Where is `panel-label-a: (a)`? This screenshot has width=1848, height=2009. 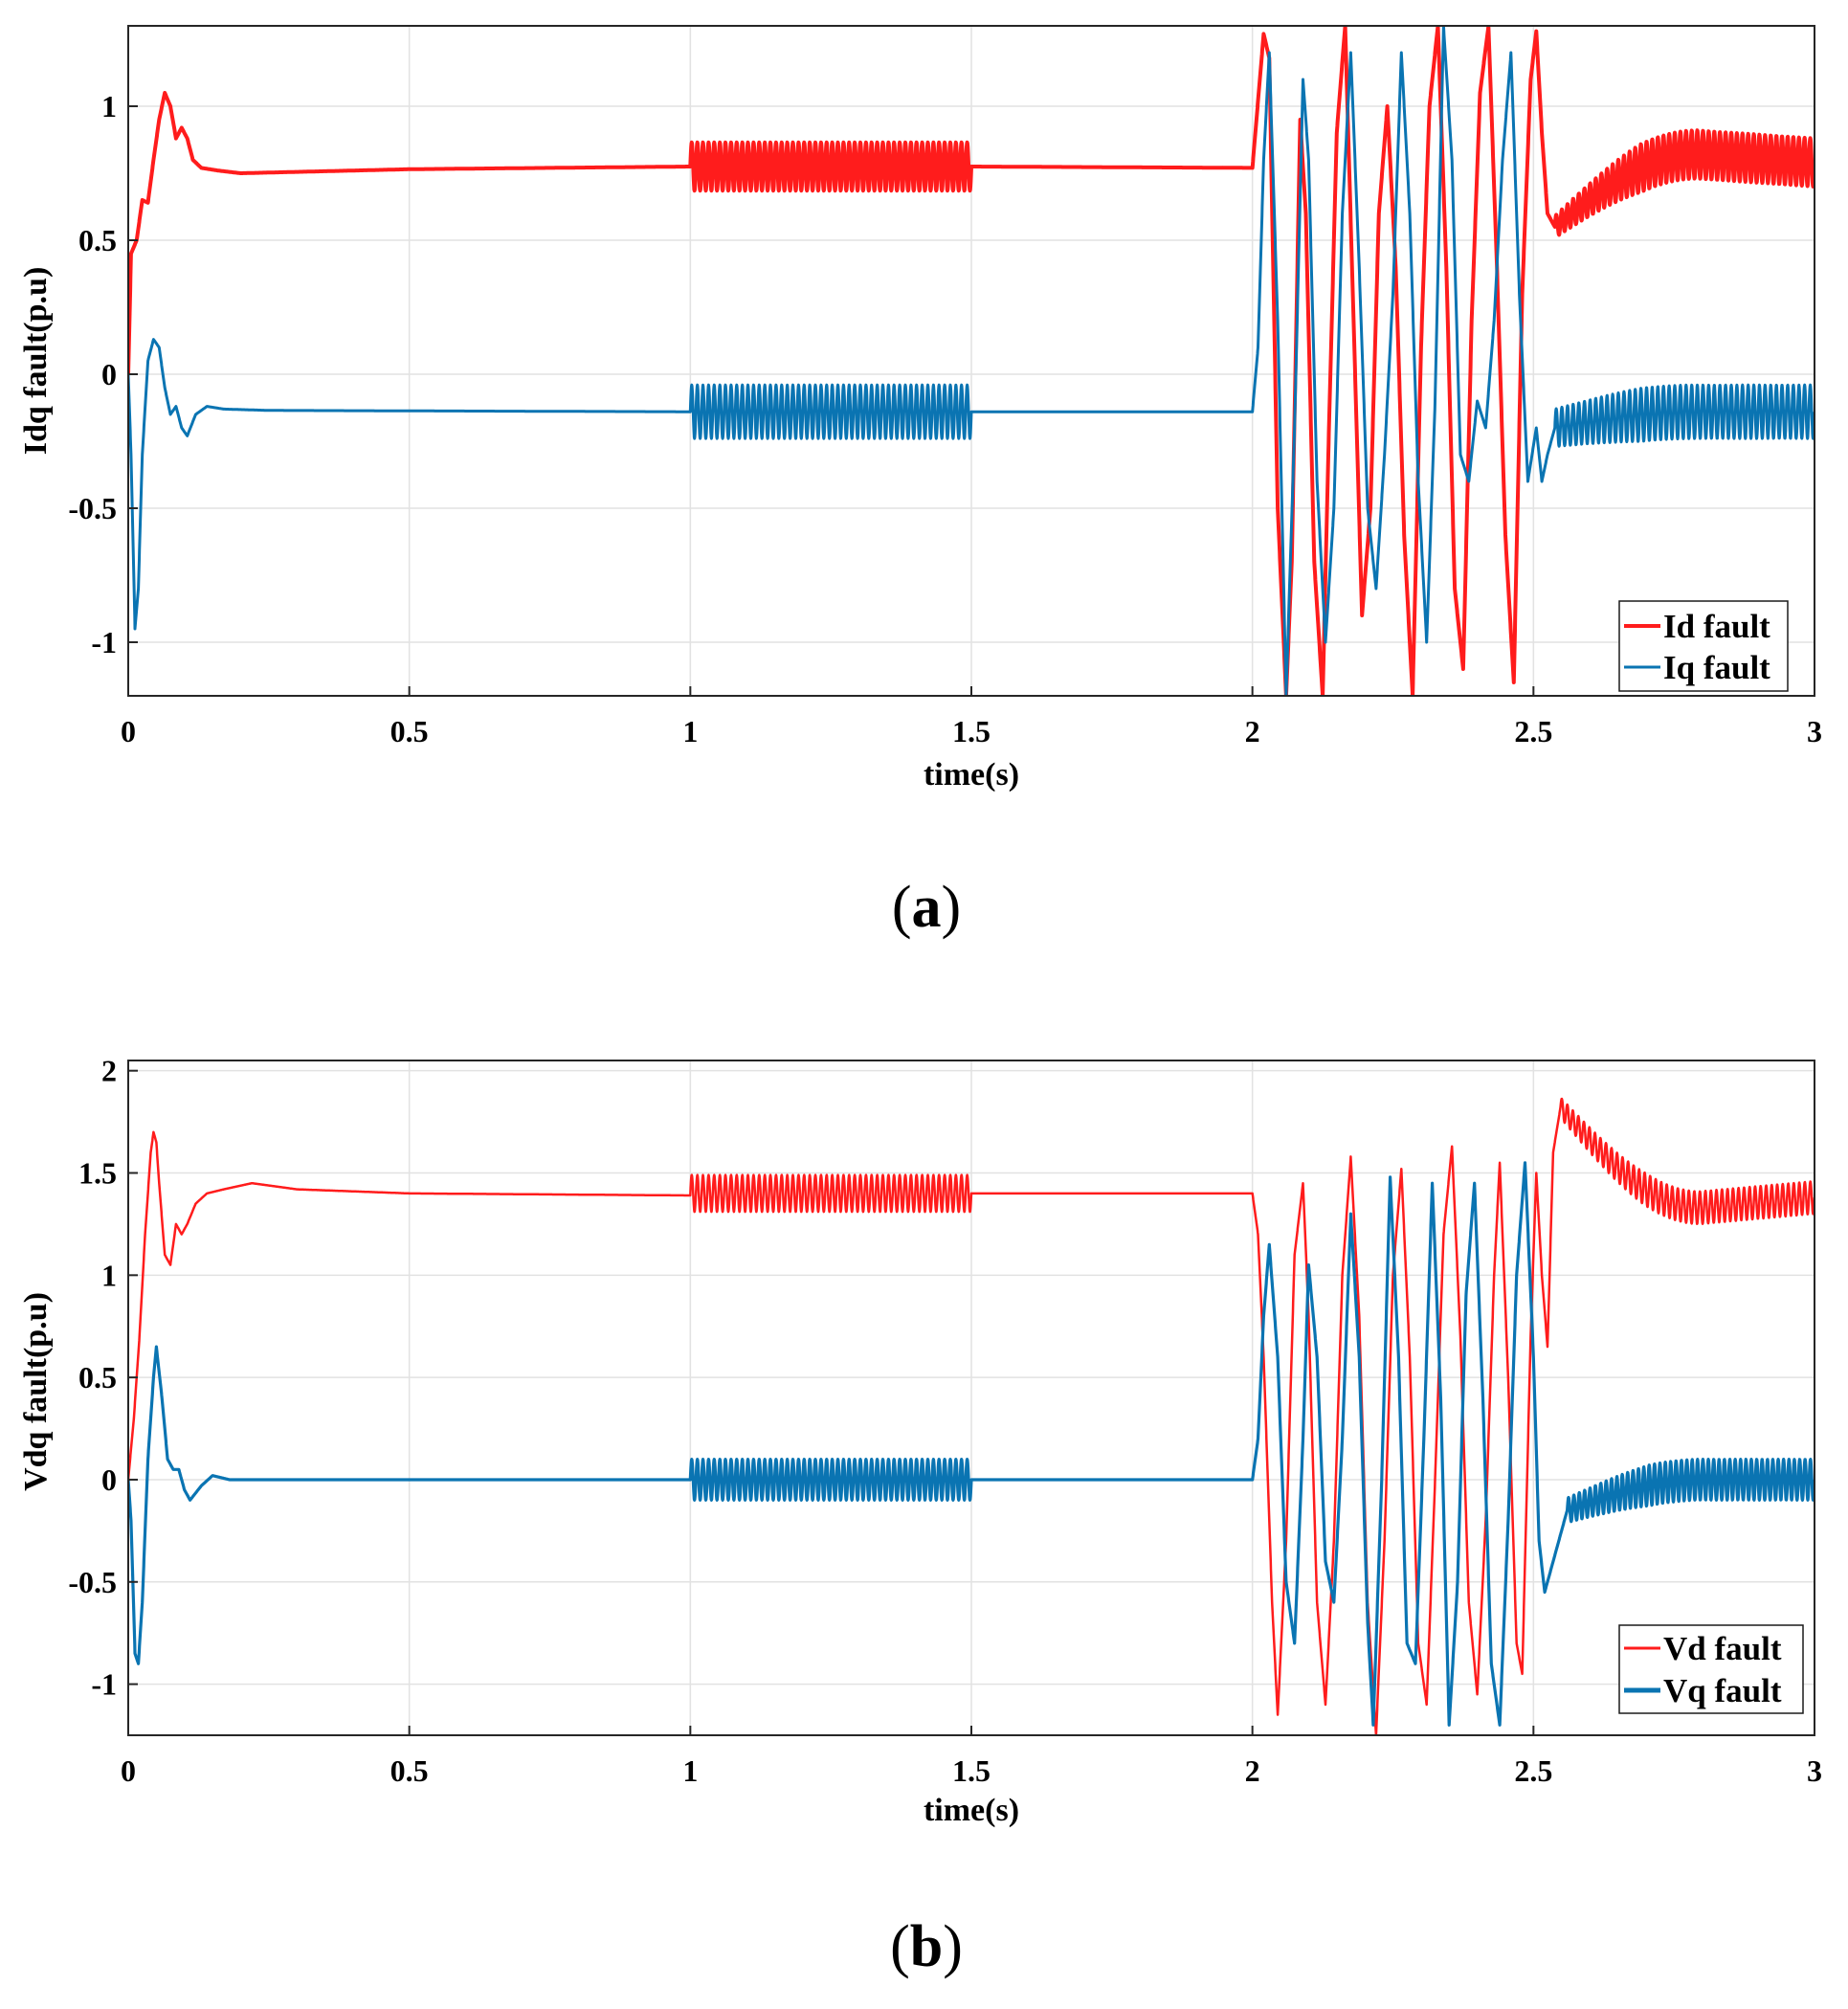 panel-label-a: (a) is located at coordinates (927, 907).